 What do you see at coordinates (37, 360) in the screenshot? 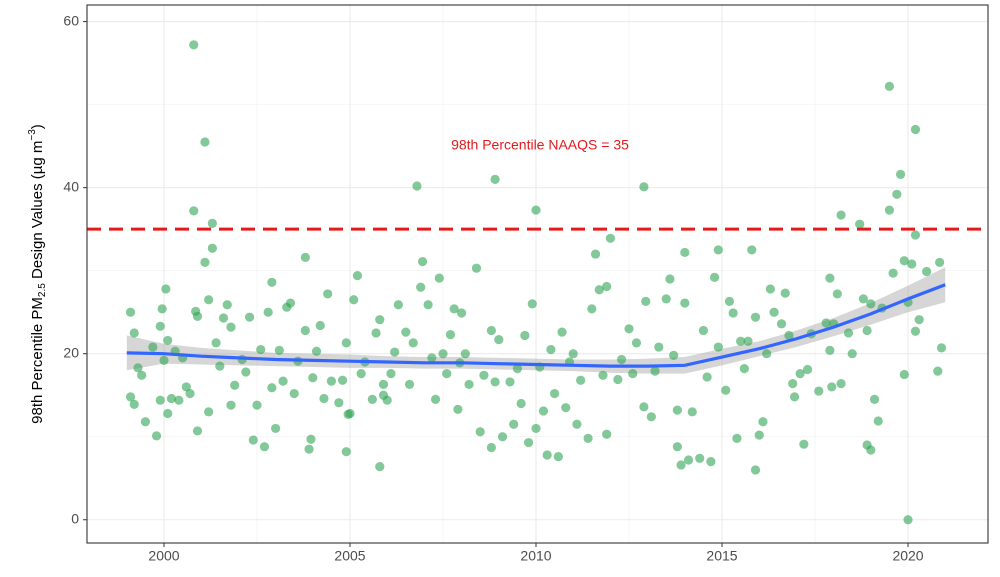
I see `y-label-part: 98th Percentile PM` at bounding box center [37, 360].